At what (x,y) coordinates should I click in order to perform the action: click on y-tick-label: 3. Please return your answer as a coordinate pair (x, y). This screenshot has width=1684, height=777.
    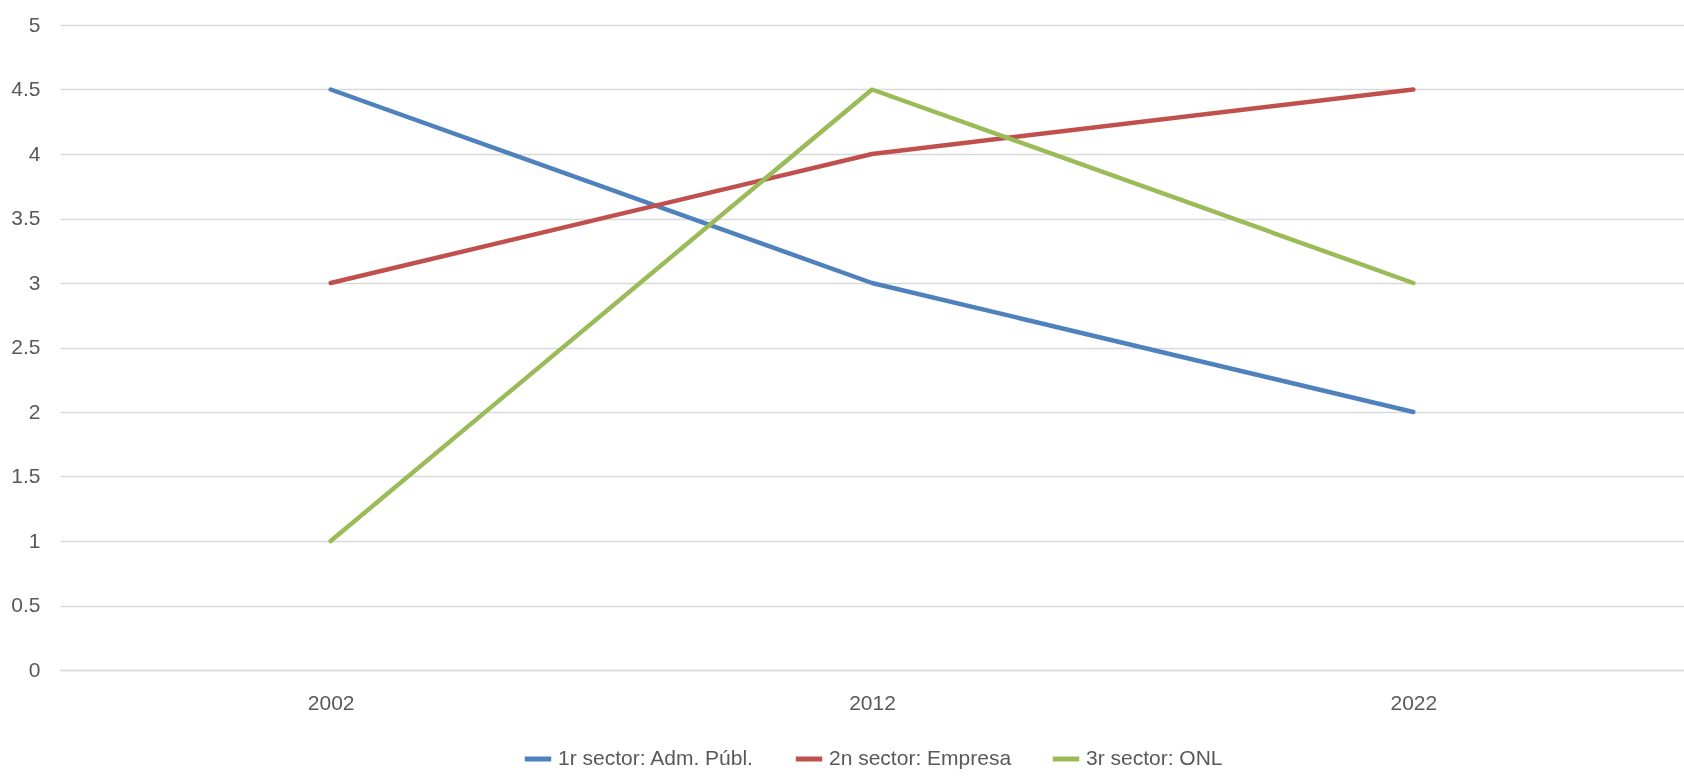
    Looking at the image, I should click on (34, 282).